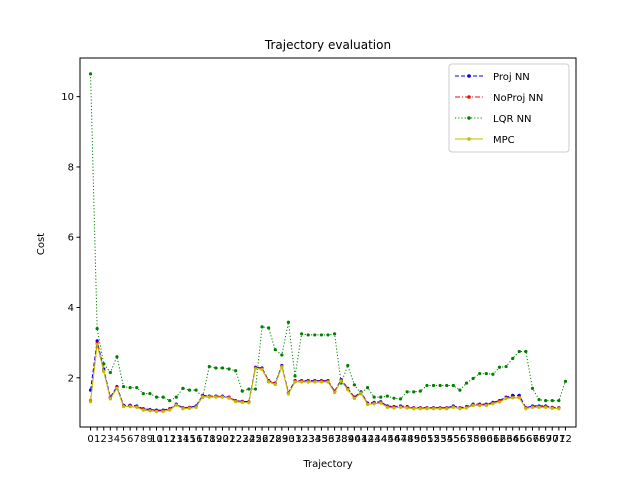  I want to click on x-tick-label: 39, so click(347, 439).